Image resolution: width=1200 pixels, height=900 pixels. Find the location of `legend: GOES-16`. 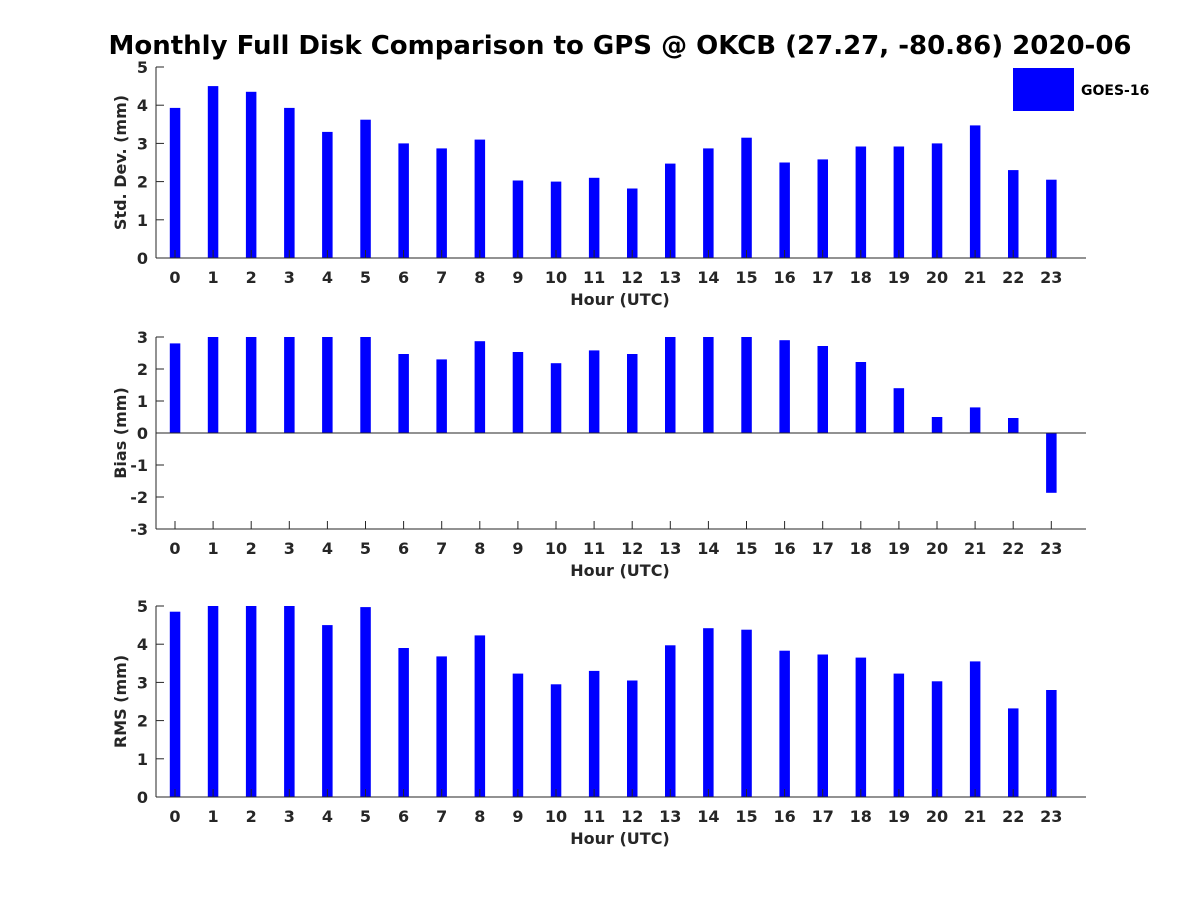

legend: GOES-16 is located at coordinates (1081, 89).